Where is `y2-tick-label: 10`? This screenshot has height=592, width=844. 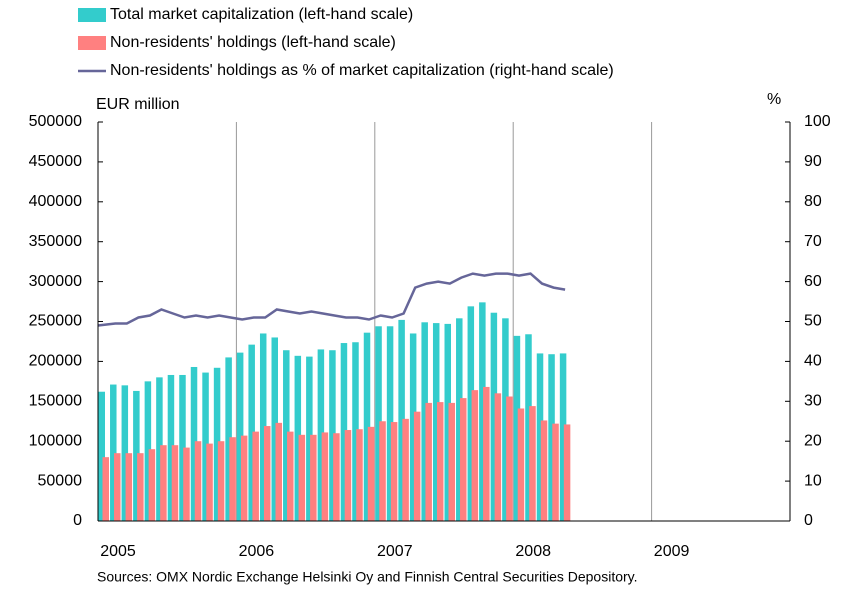 y2-tick-label: 10 is located at coordinates (813, 480).